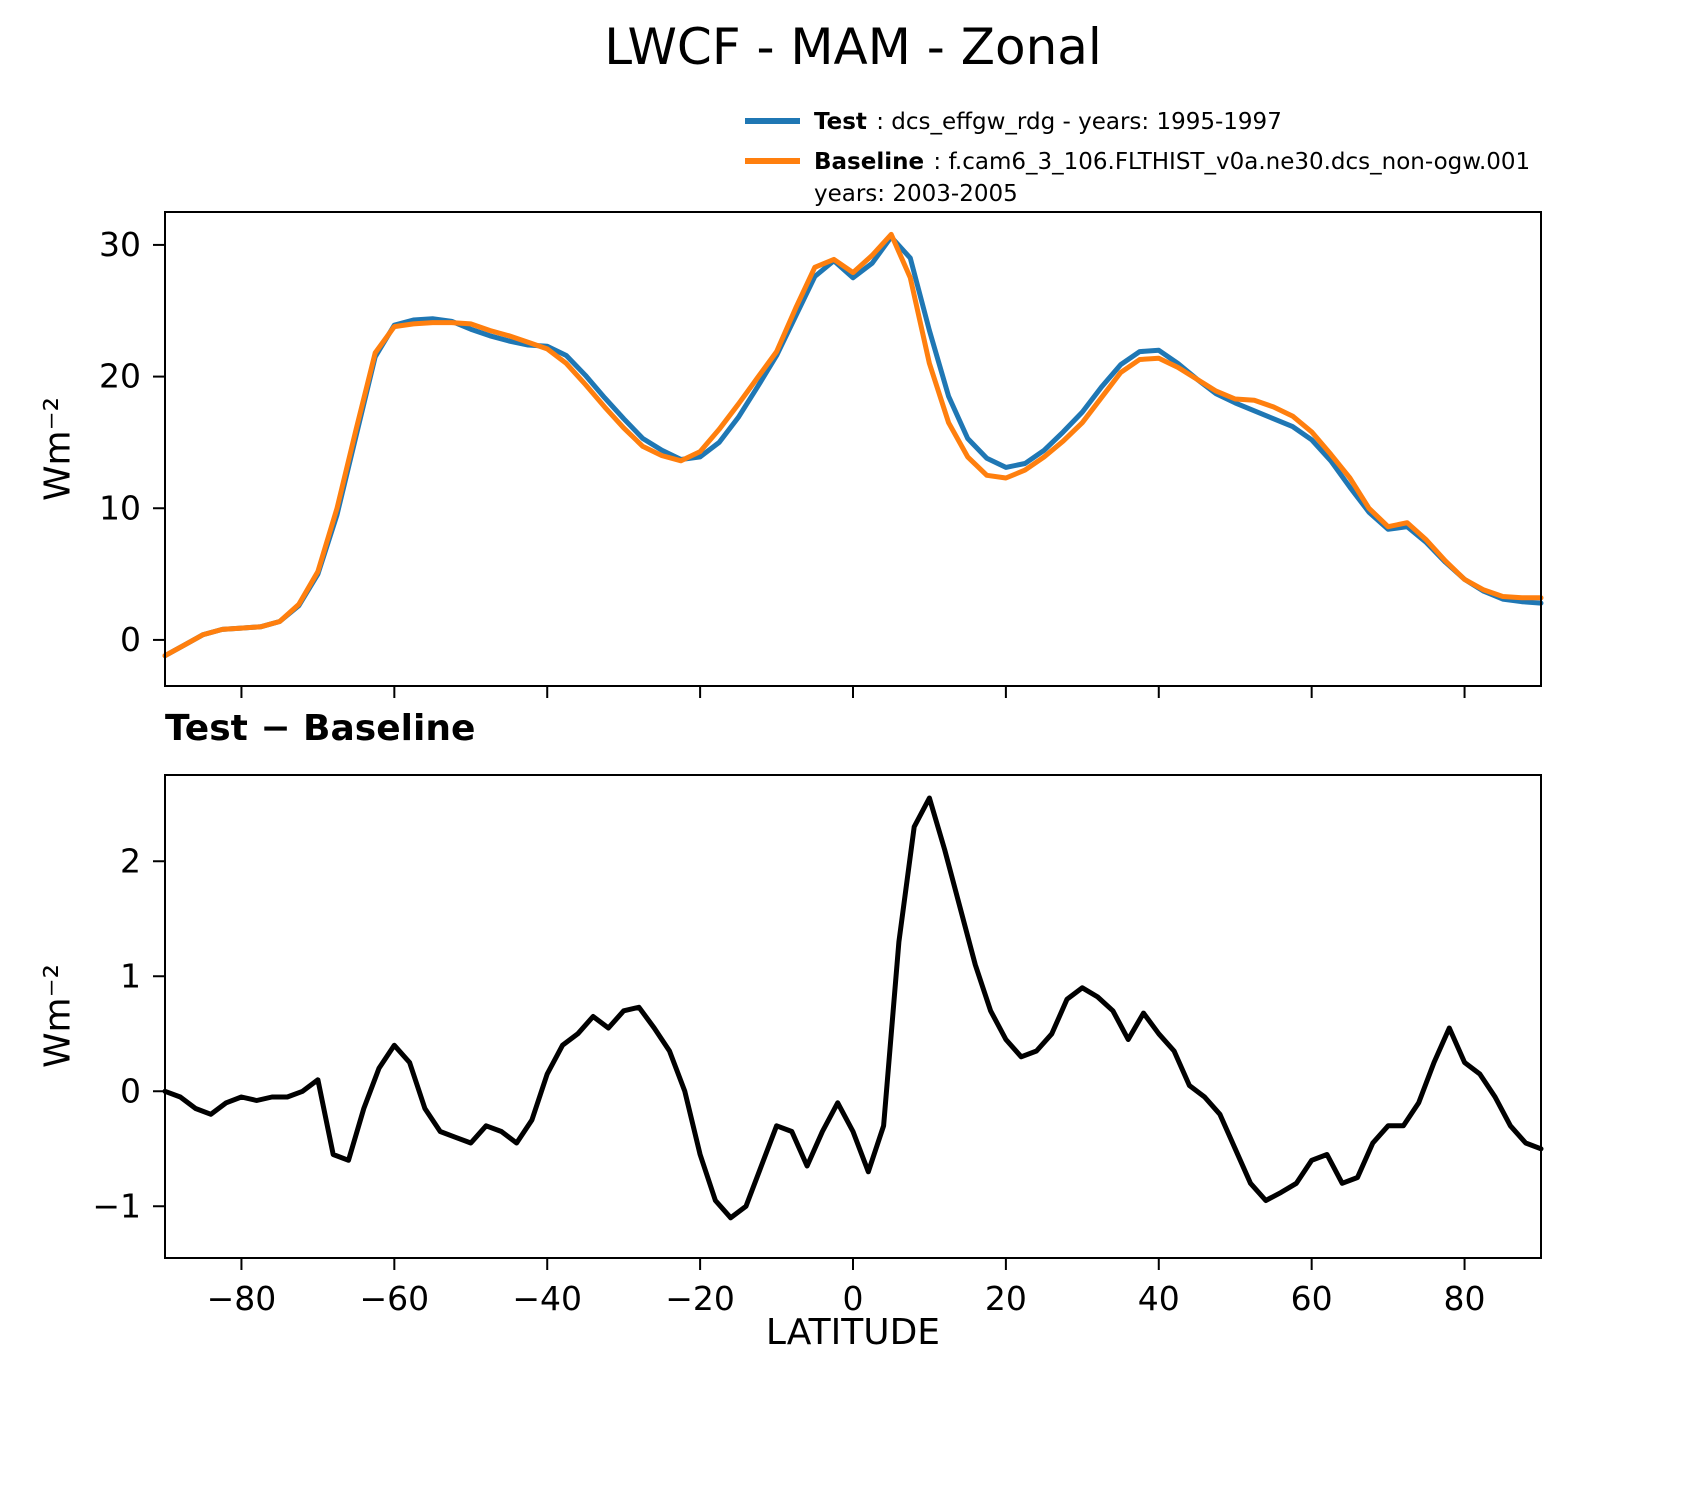 The image size is (1696, 1496). What do you see at coordinates (547, 1298) in the screenshot?
I see `svg-text: −40` at bounding box center [547, 1298].